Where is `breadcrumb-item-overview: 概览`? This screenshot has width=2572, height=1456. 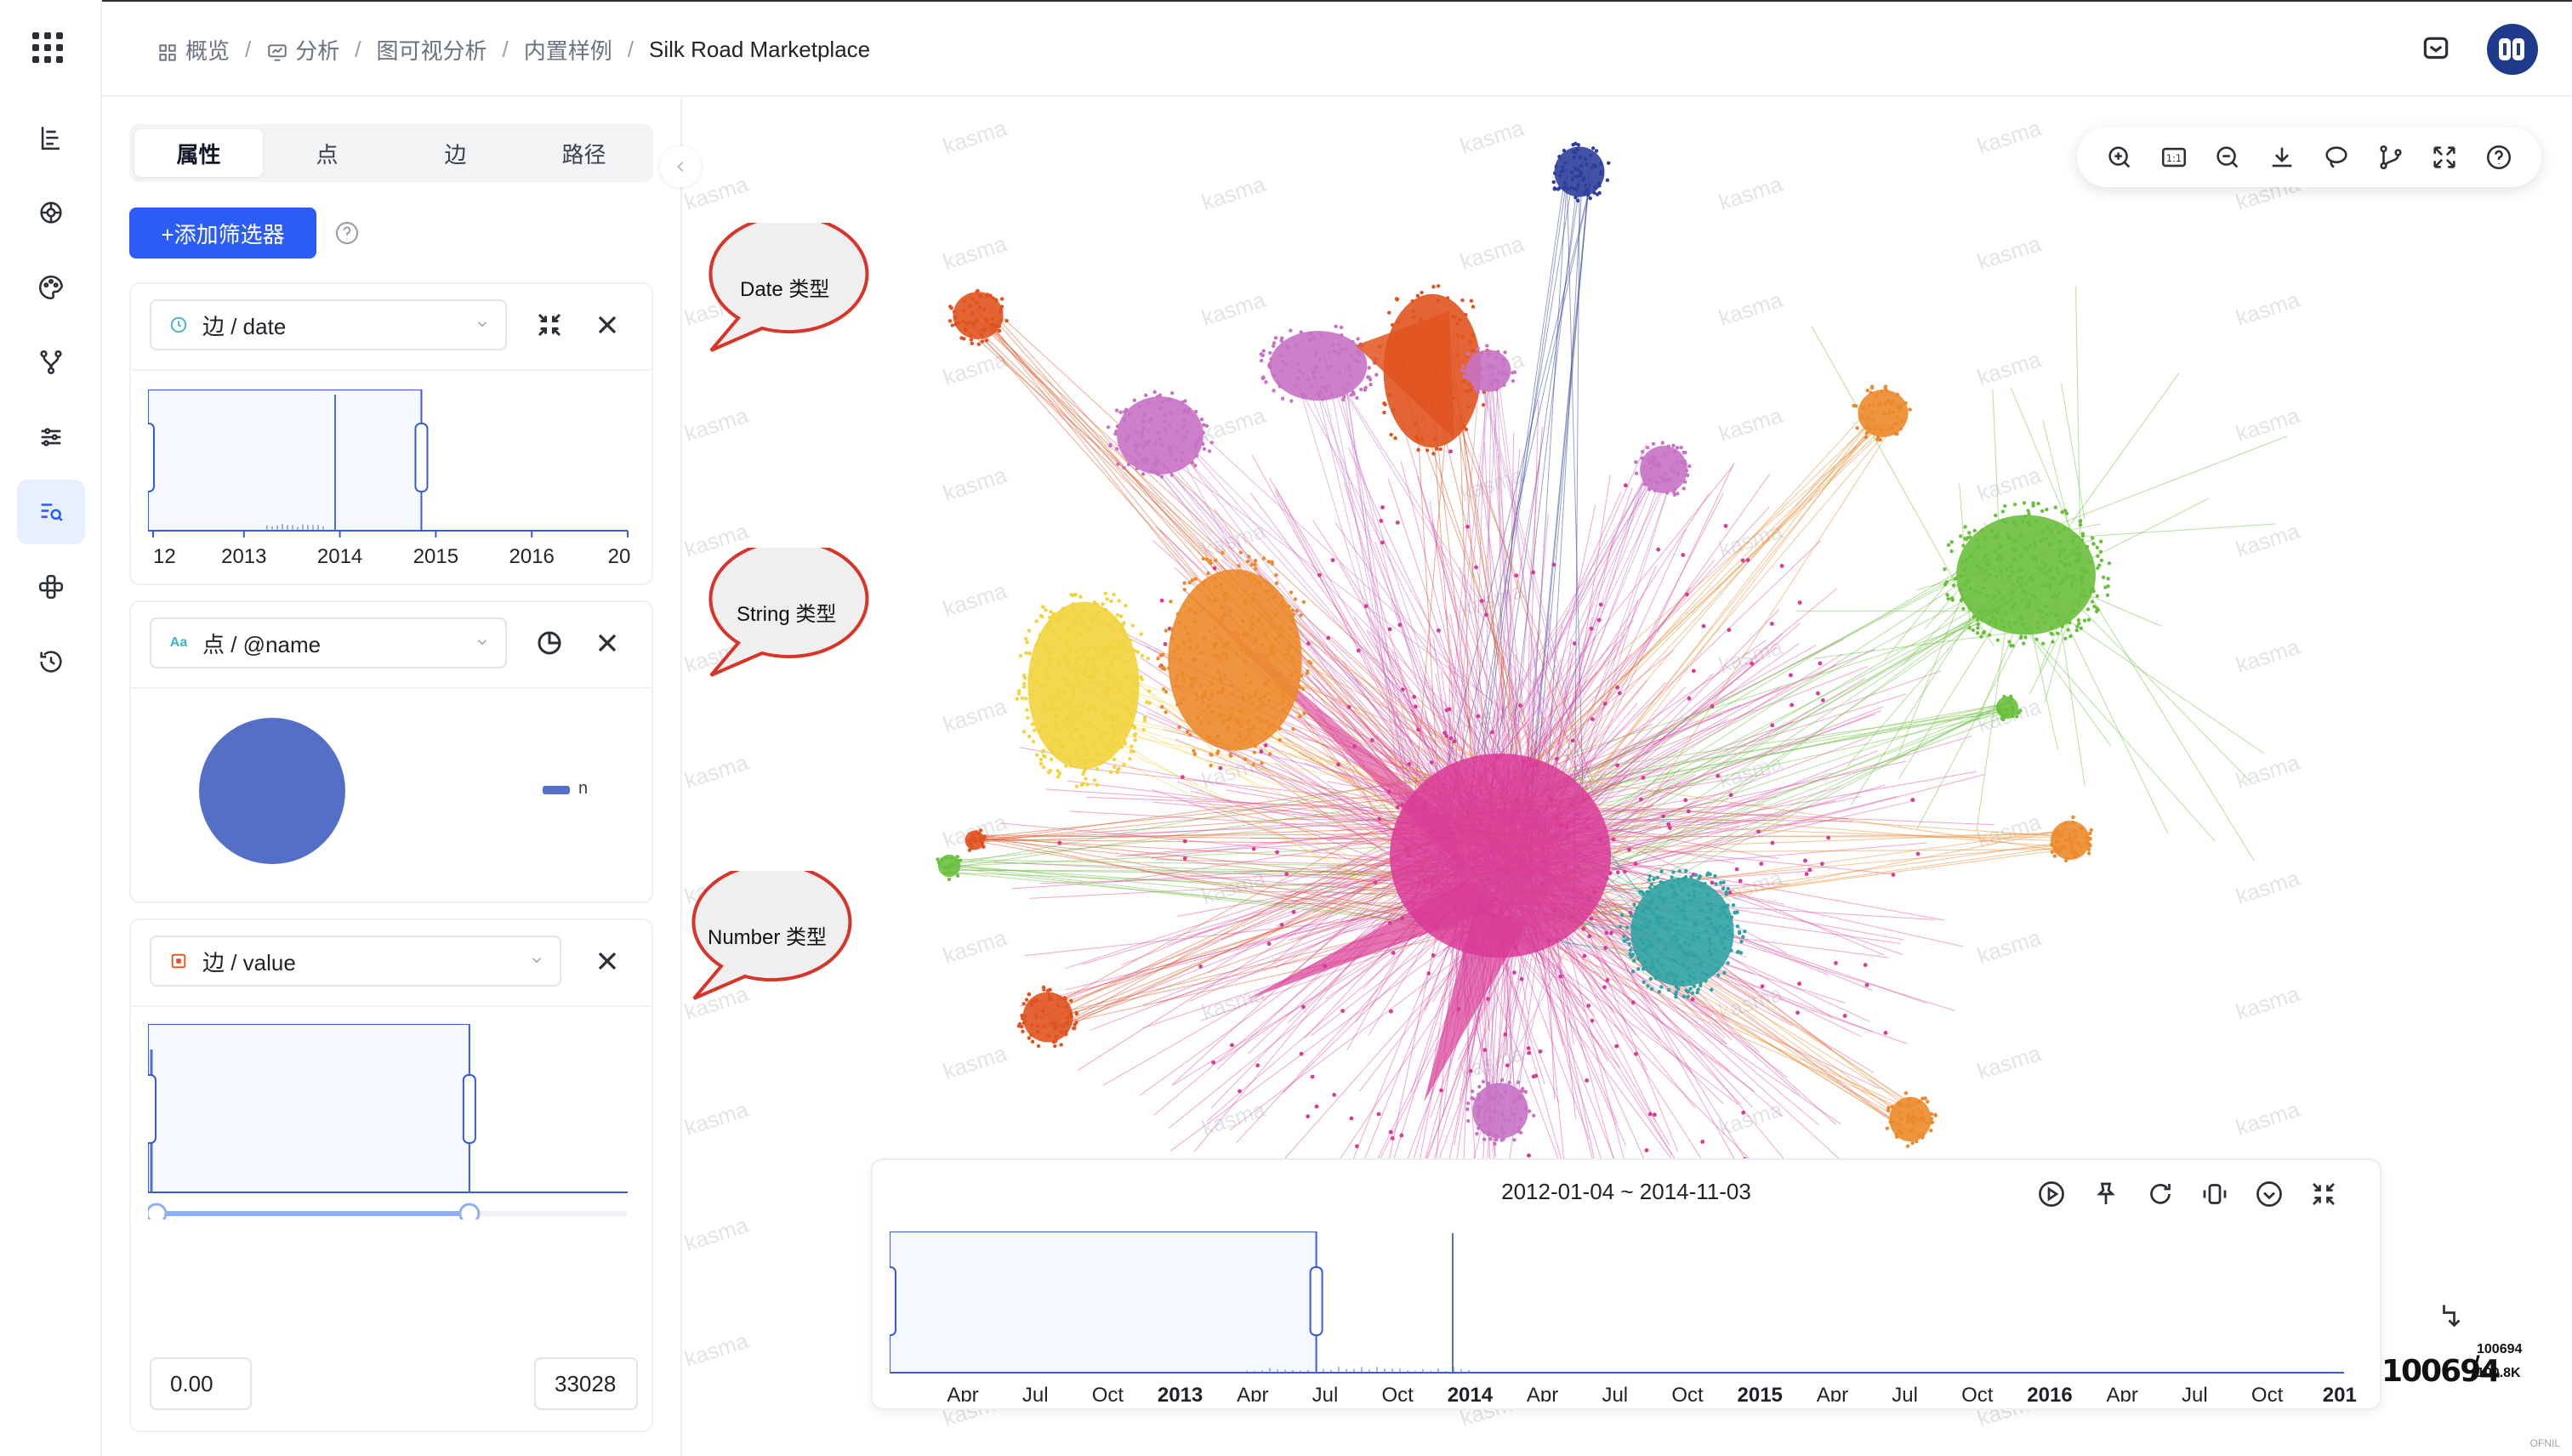 breadcrumb-item-overview: 概览 is located at coordinates (193, 49).